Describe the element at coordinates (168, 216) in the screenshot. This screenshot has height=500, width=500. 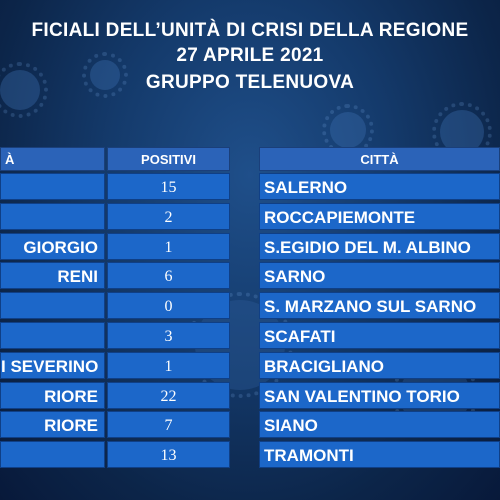
I see `positivi-cell: 2` at that location.